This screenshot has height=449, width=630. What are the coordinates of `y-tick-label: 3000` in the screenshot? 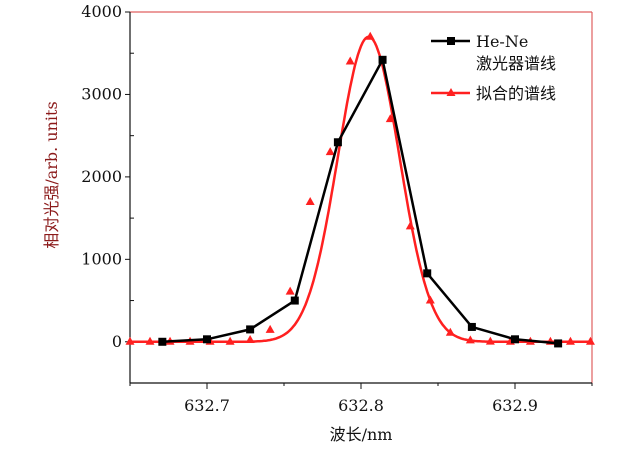 It's located at (101, 93).